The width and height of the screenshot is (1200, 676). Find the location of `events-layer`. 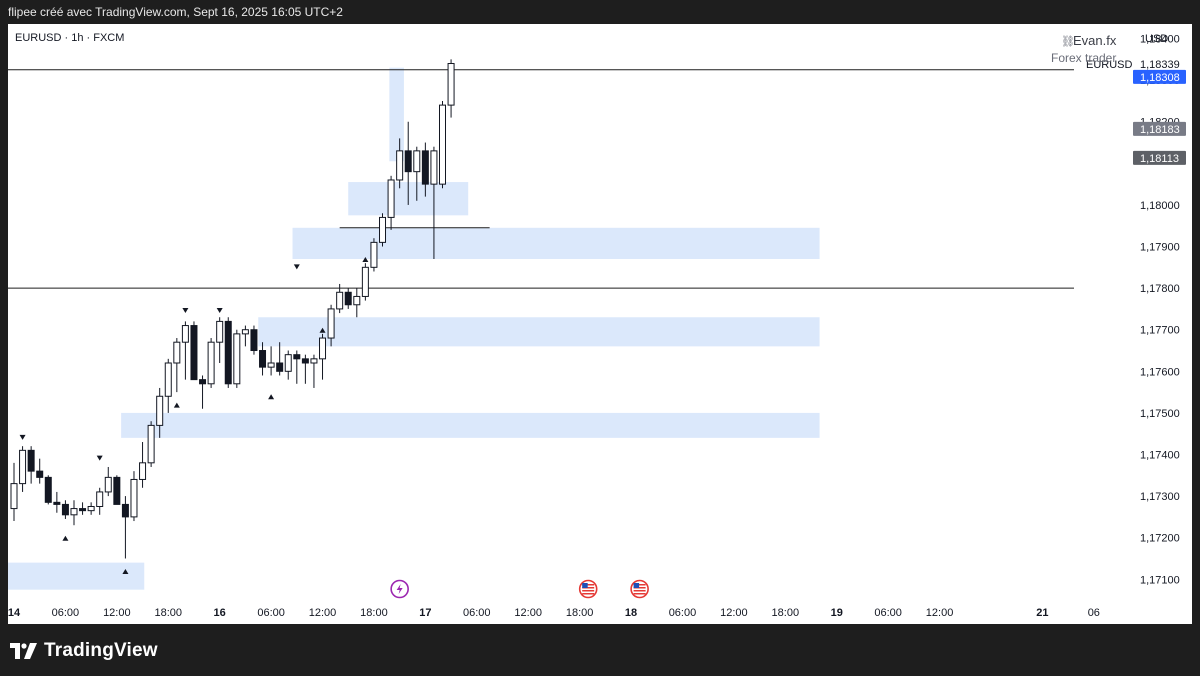

events-layer is located at coordinates (519, 589).